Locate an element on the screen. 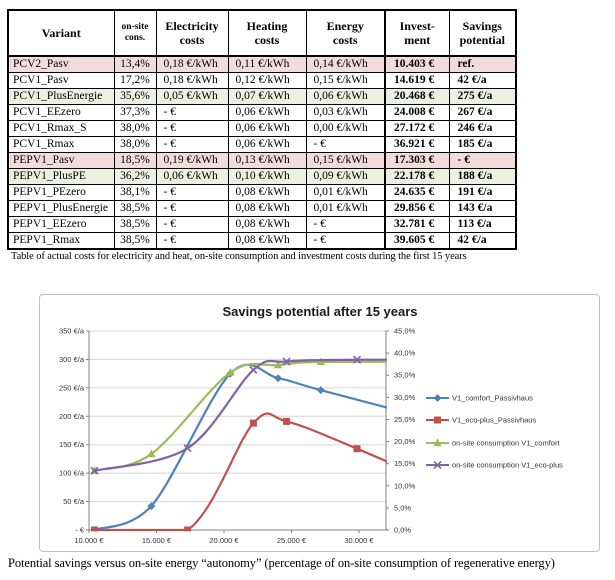 The image size is (615, 580). table-cell: 0,13 €/kWh is located at coordinates (267, 160).